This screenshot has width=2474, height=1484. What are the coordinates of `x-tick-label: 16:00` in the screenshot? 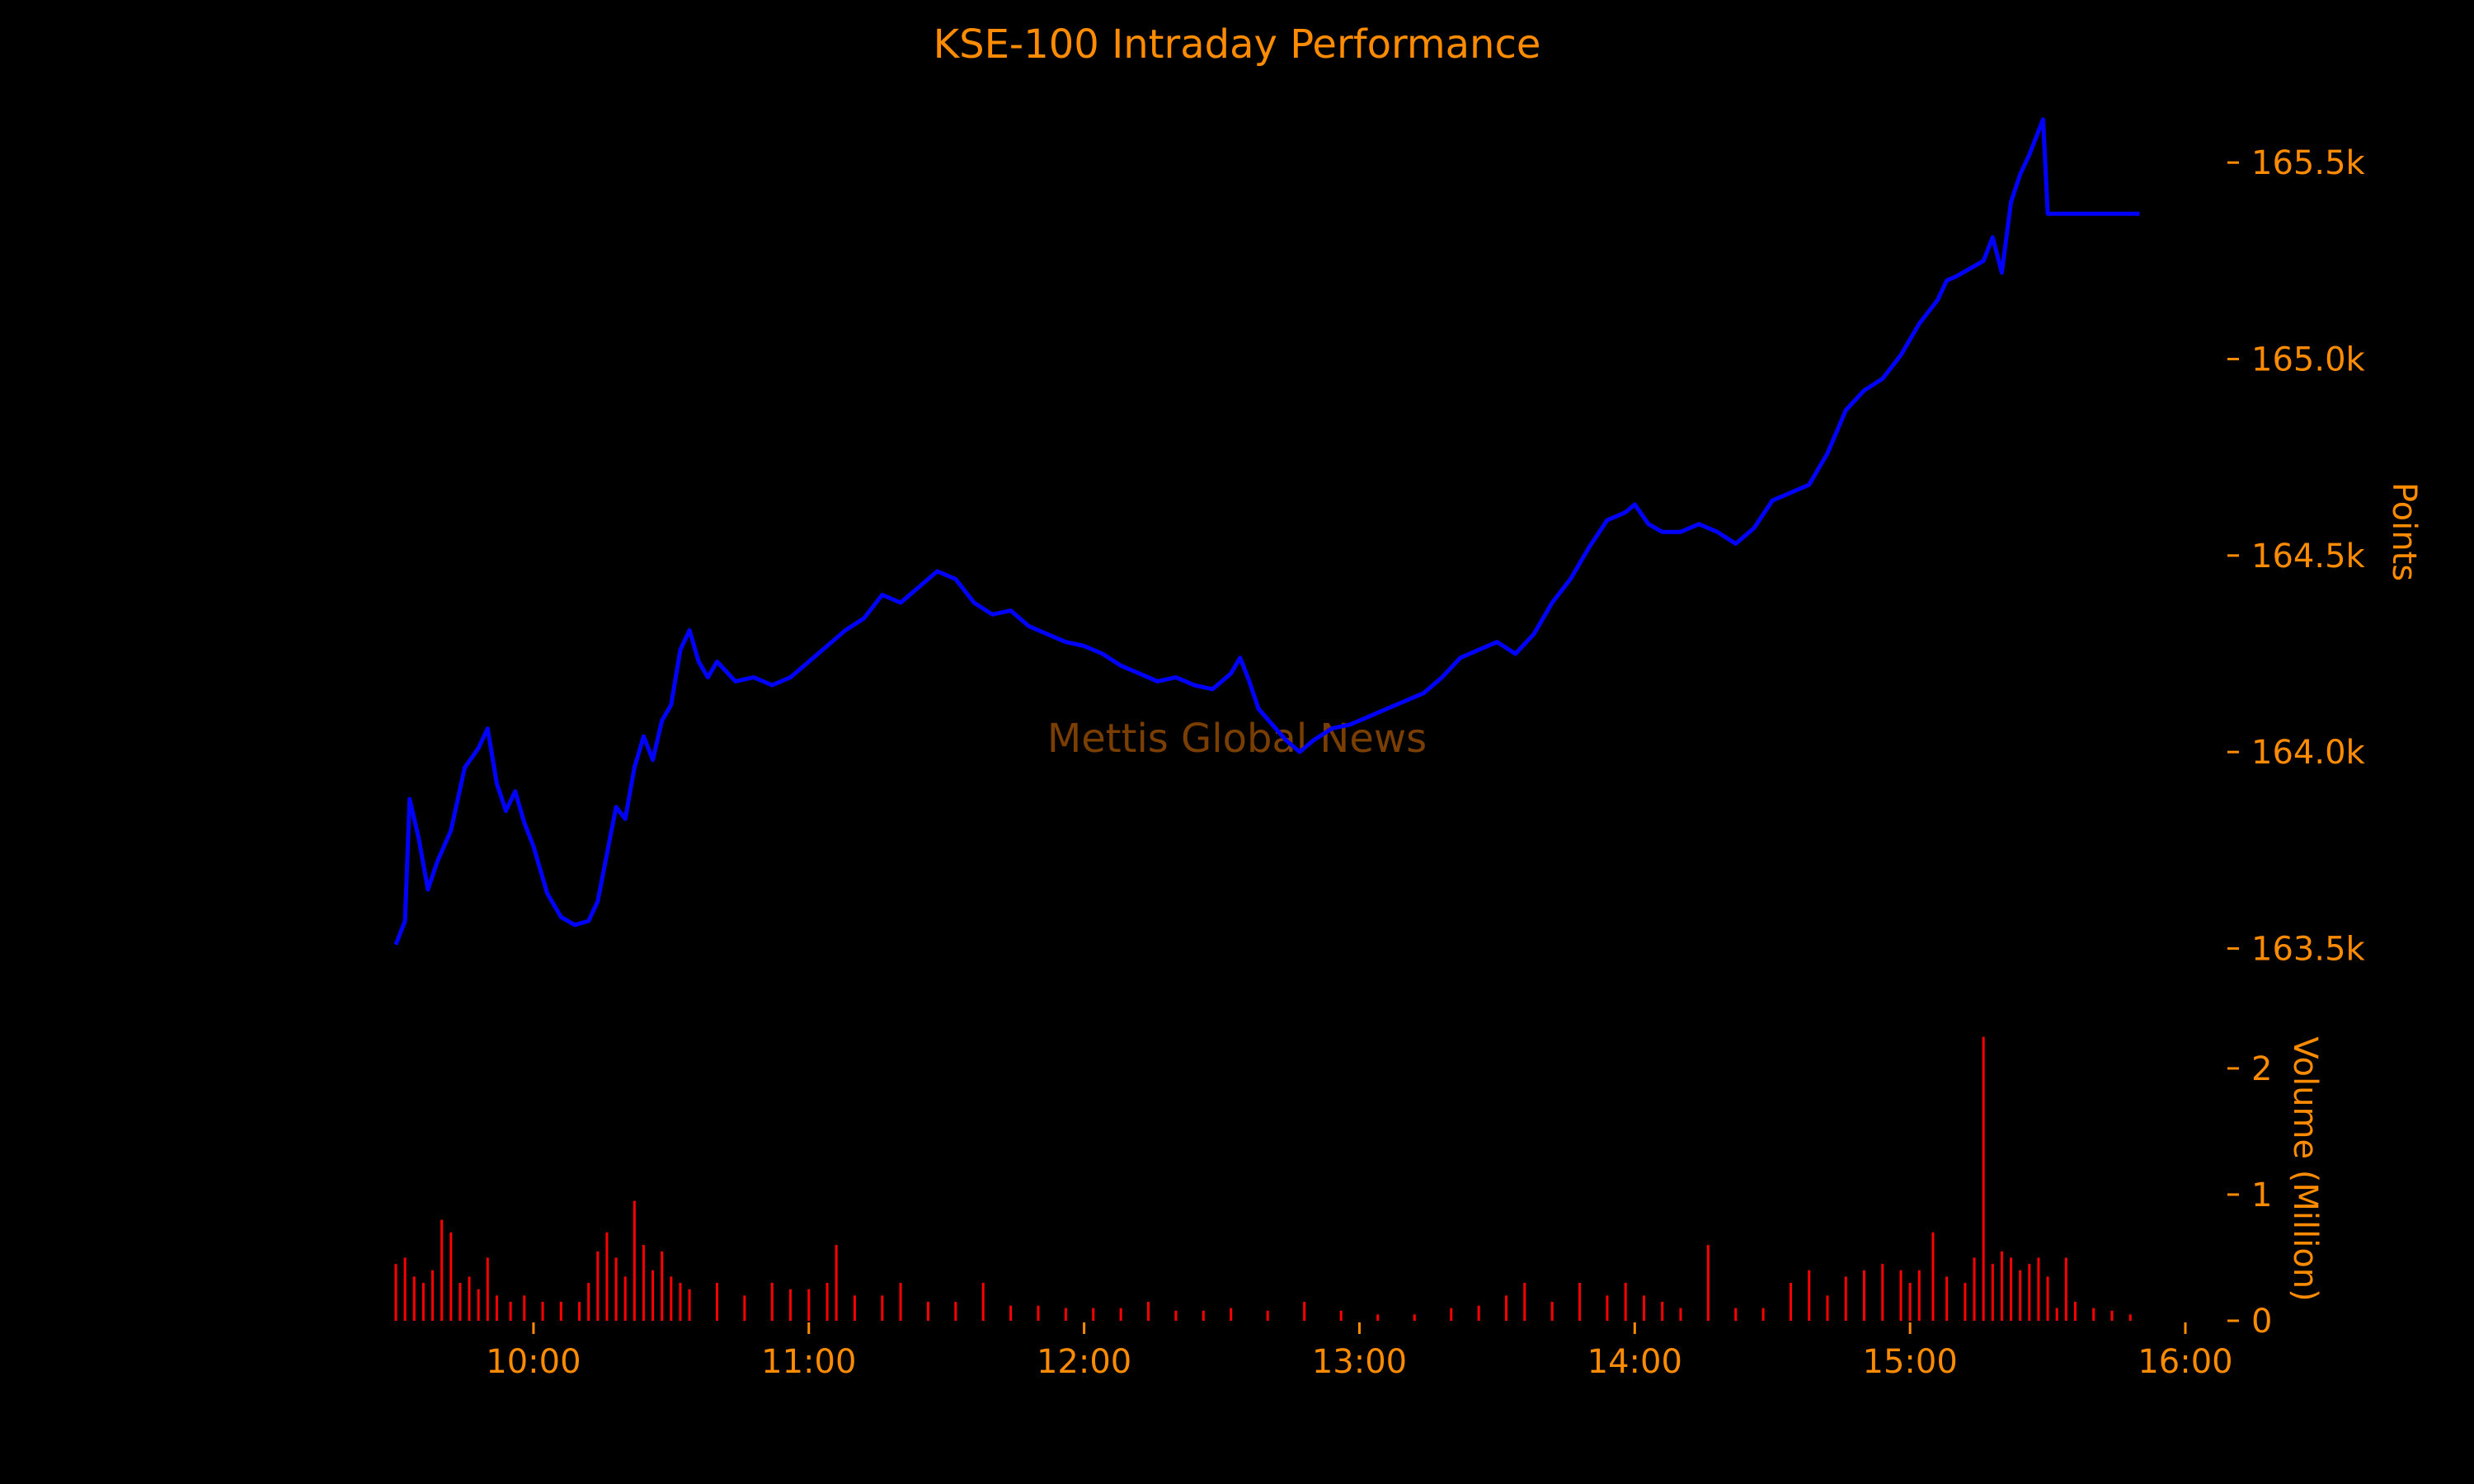 It's located at (2185, 1362).